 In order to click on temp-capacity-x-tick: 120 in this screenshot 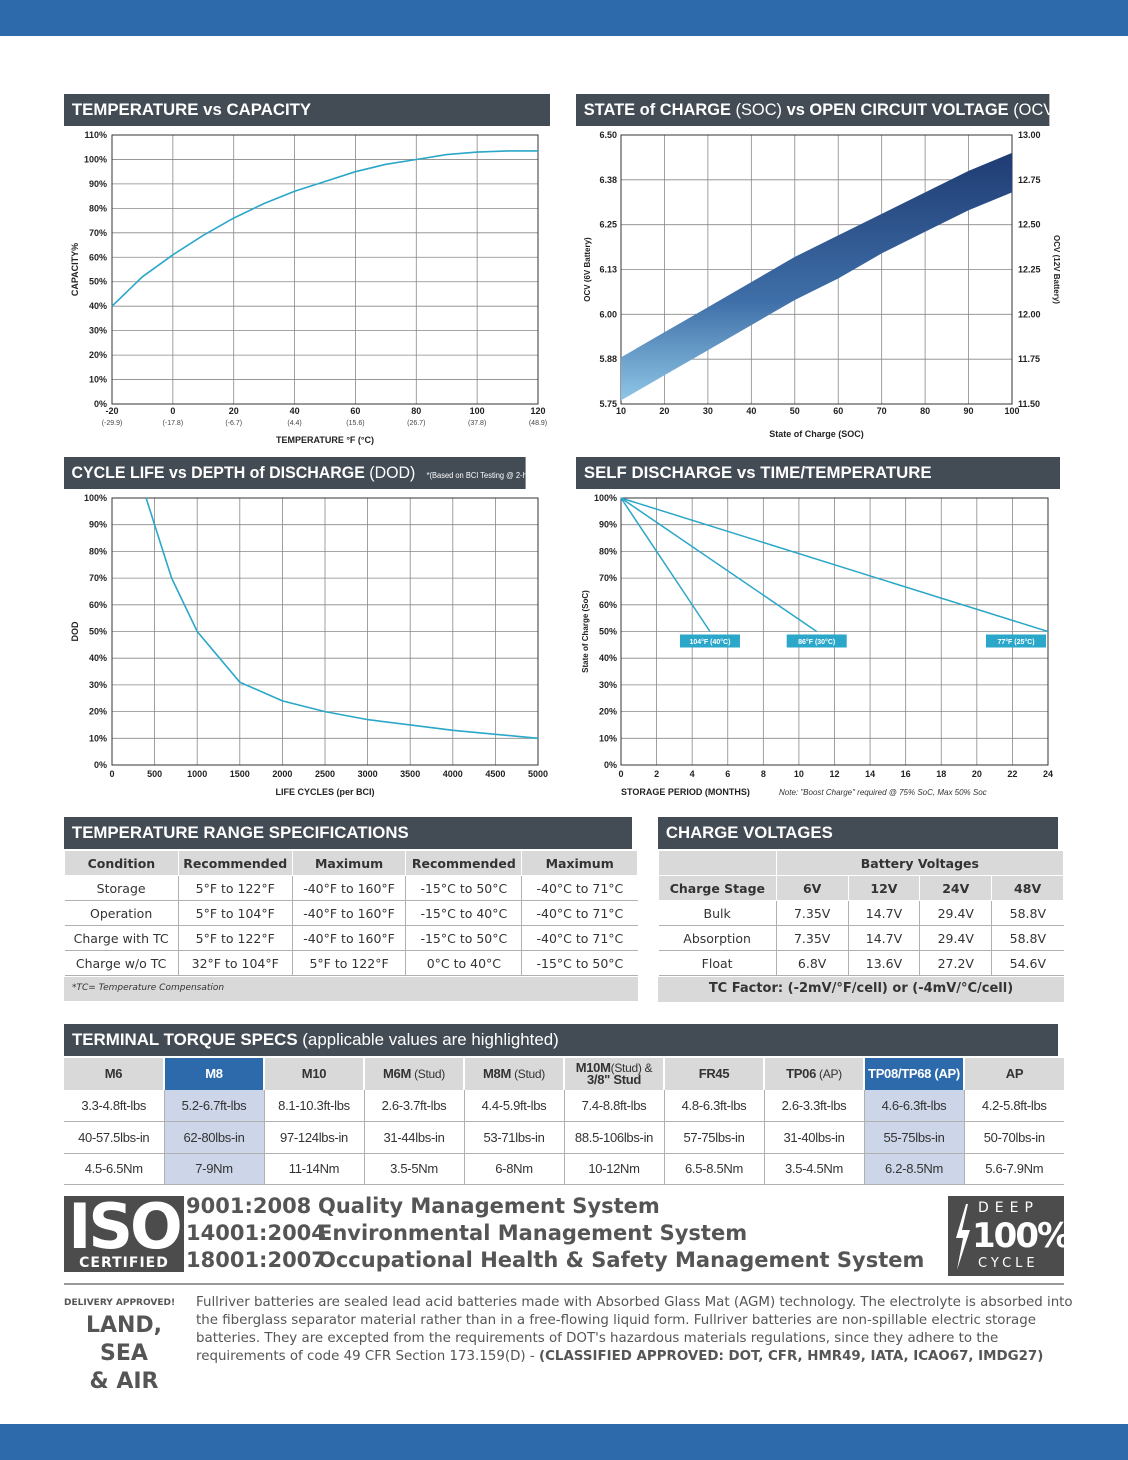, I will do `click(537, 411)`.